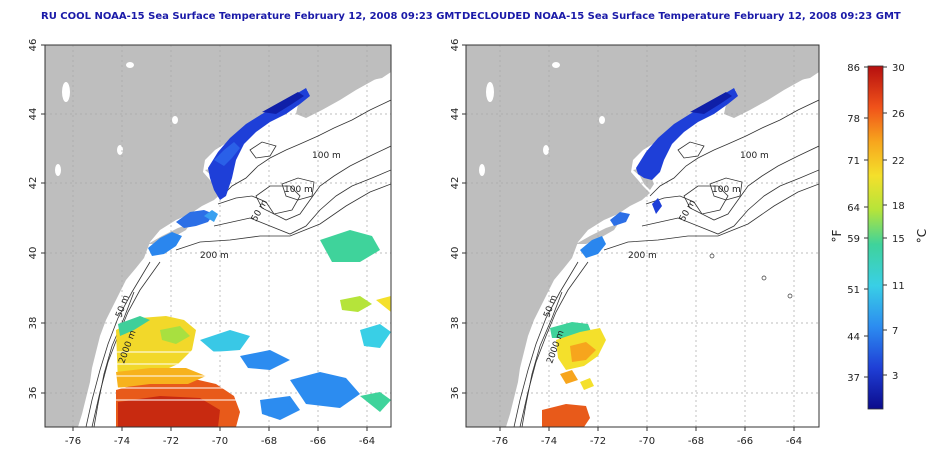 The height and width of the screenshot is (475, 950). What do you see at coordinates (853, 239) in the screenshot?
I see `colorbar-f-tick: 59` at bounding box center [853, 239].